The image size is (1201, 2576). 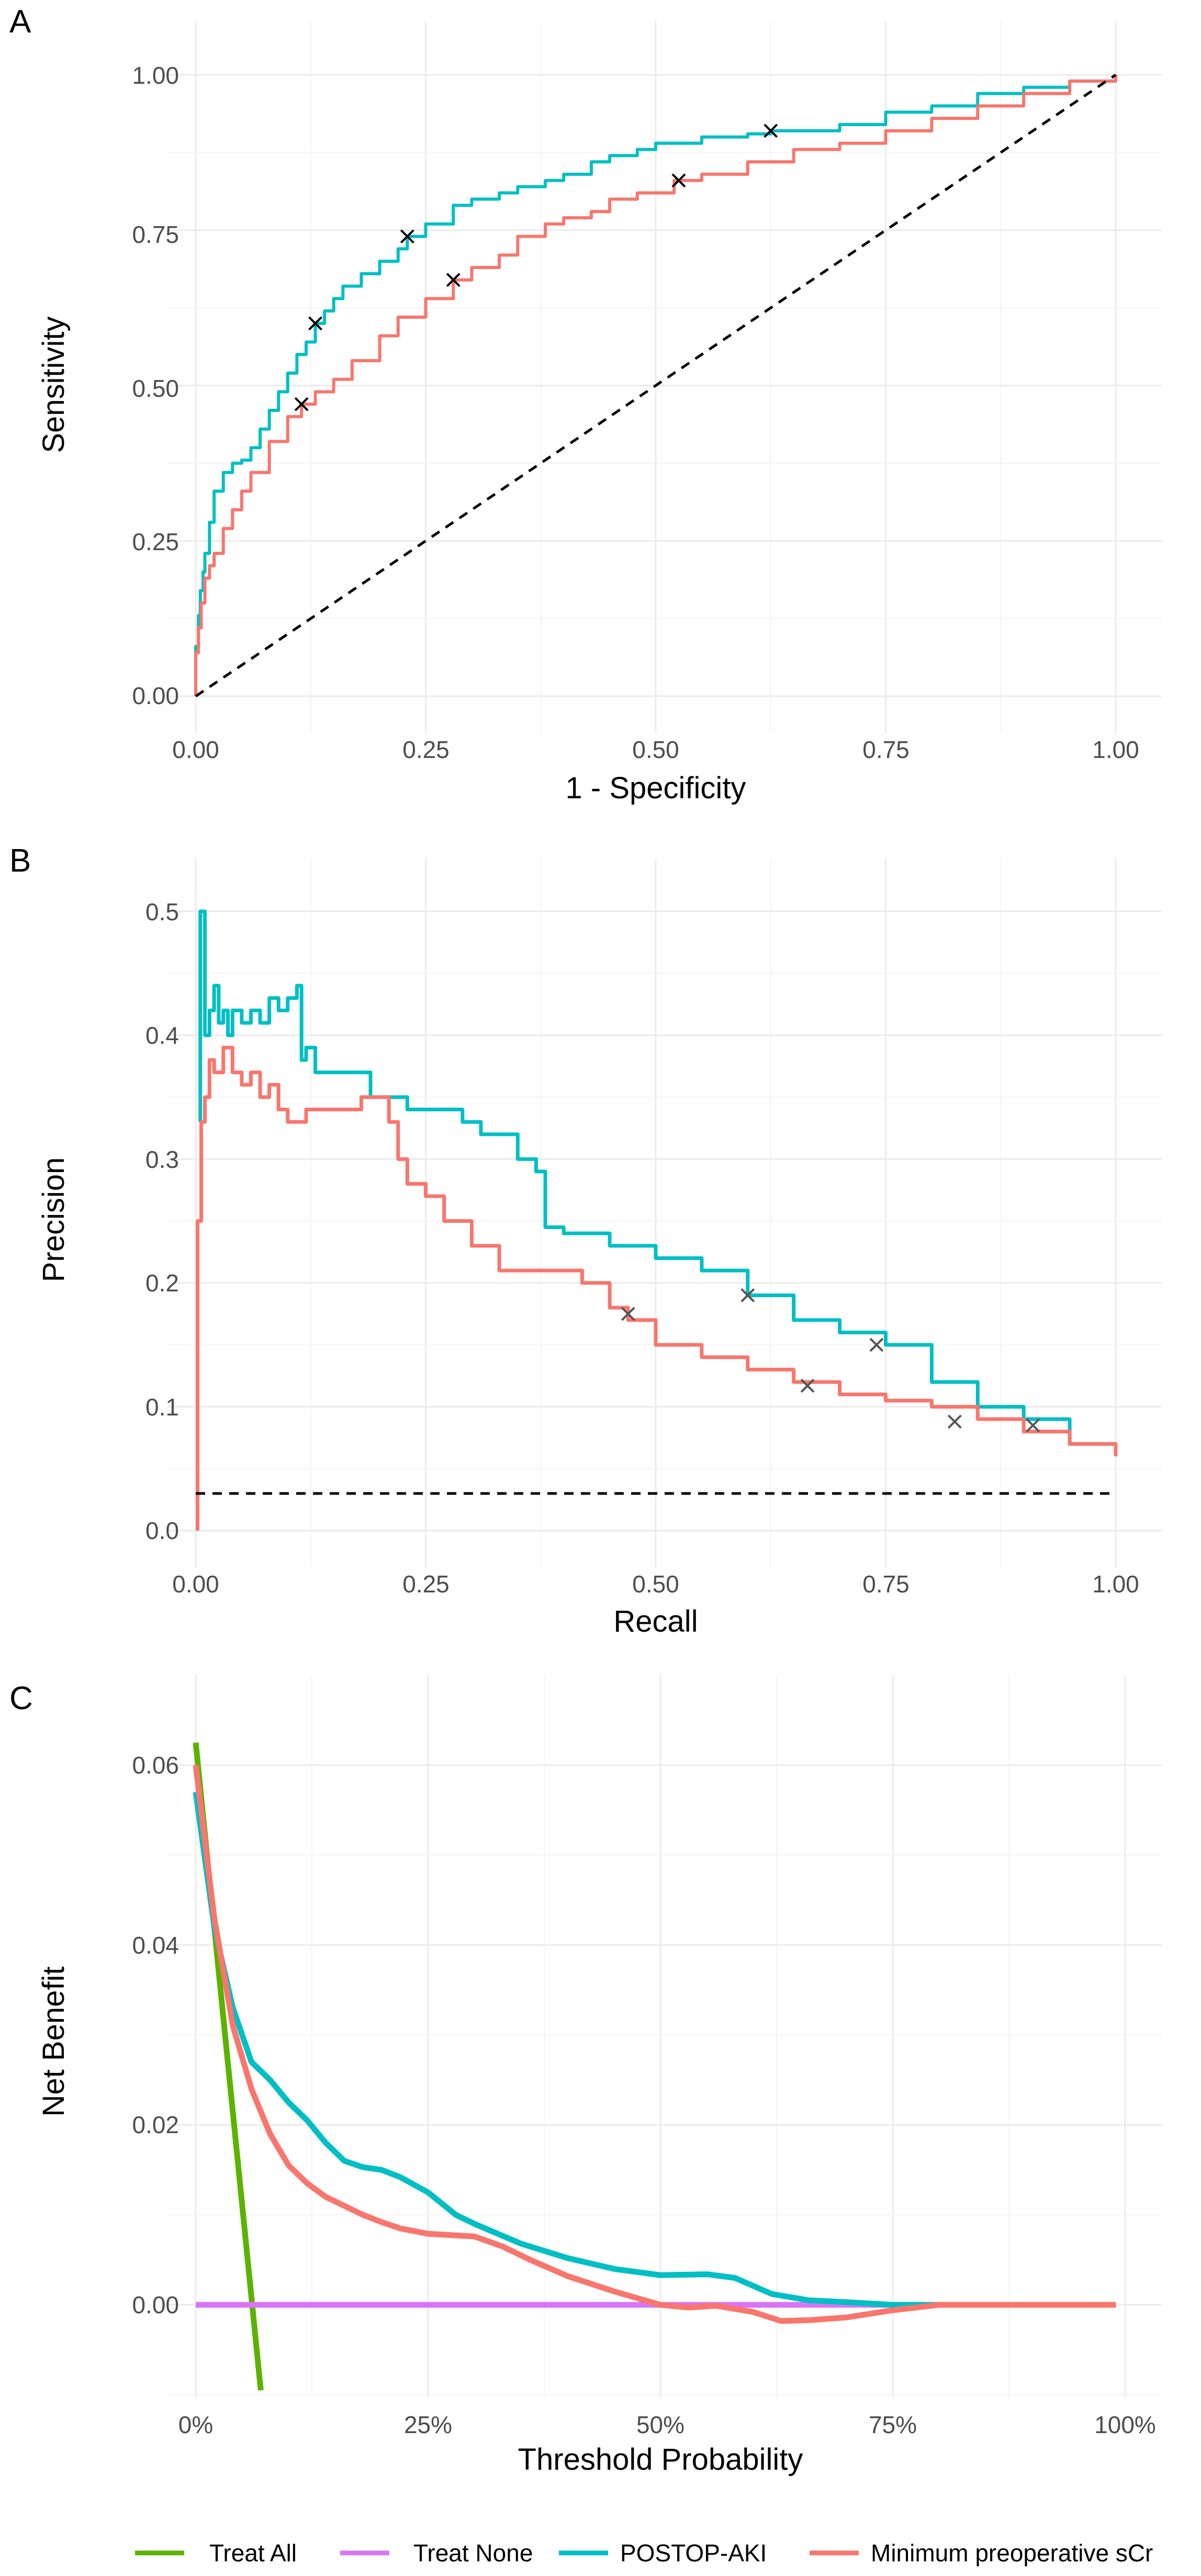 What do you see at coordinates (656, 788) in the screenshot?
I see `a-x-axis-label: 1 - Specificity` at bounding box center [656, 788].